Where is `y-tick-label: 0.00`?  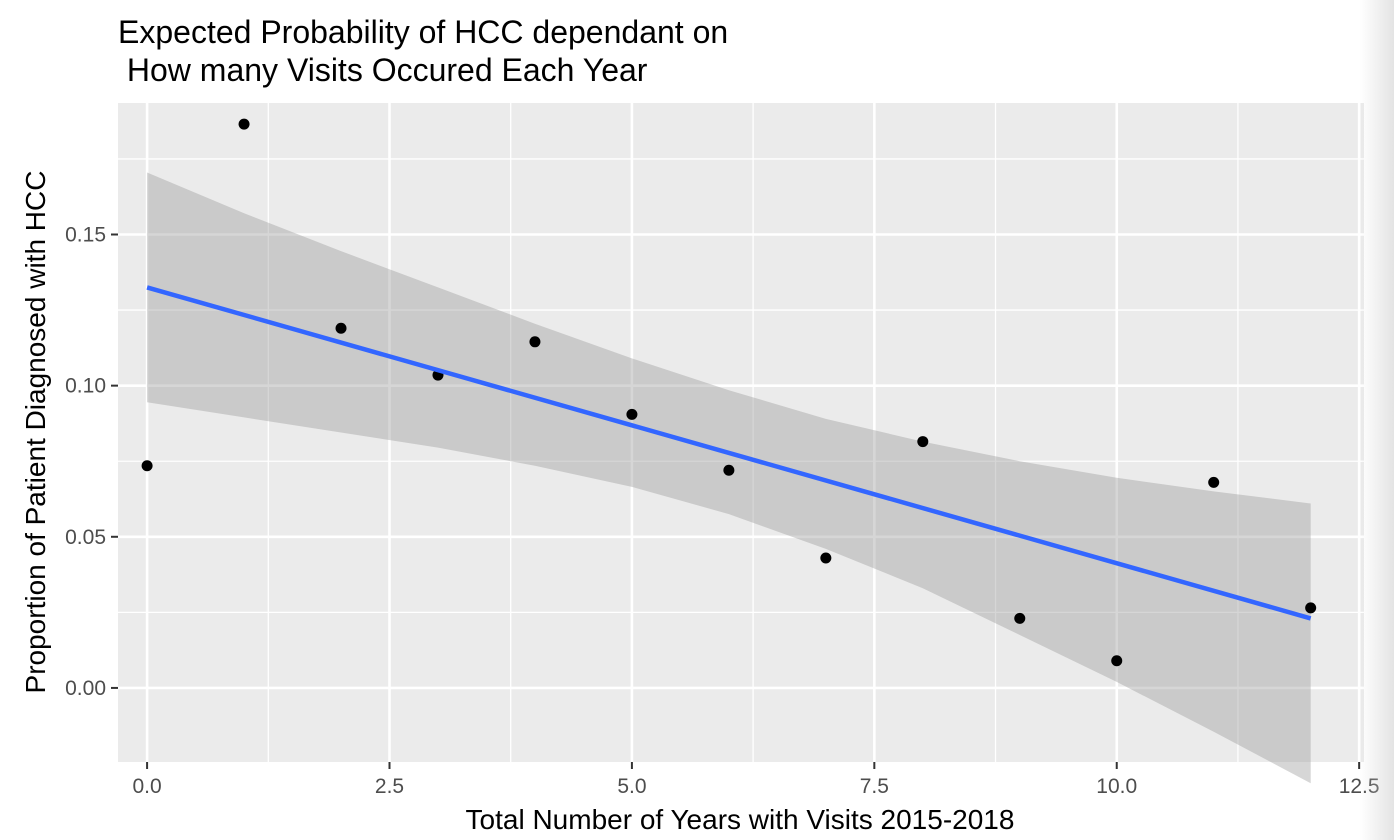 y-tick-label: 0.00 is located at coordinates (85, 688).